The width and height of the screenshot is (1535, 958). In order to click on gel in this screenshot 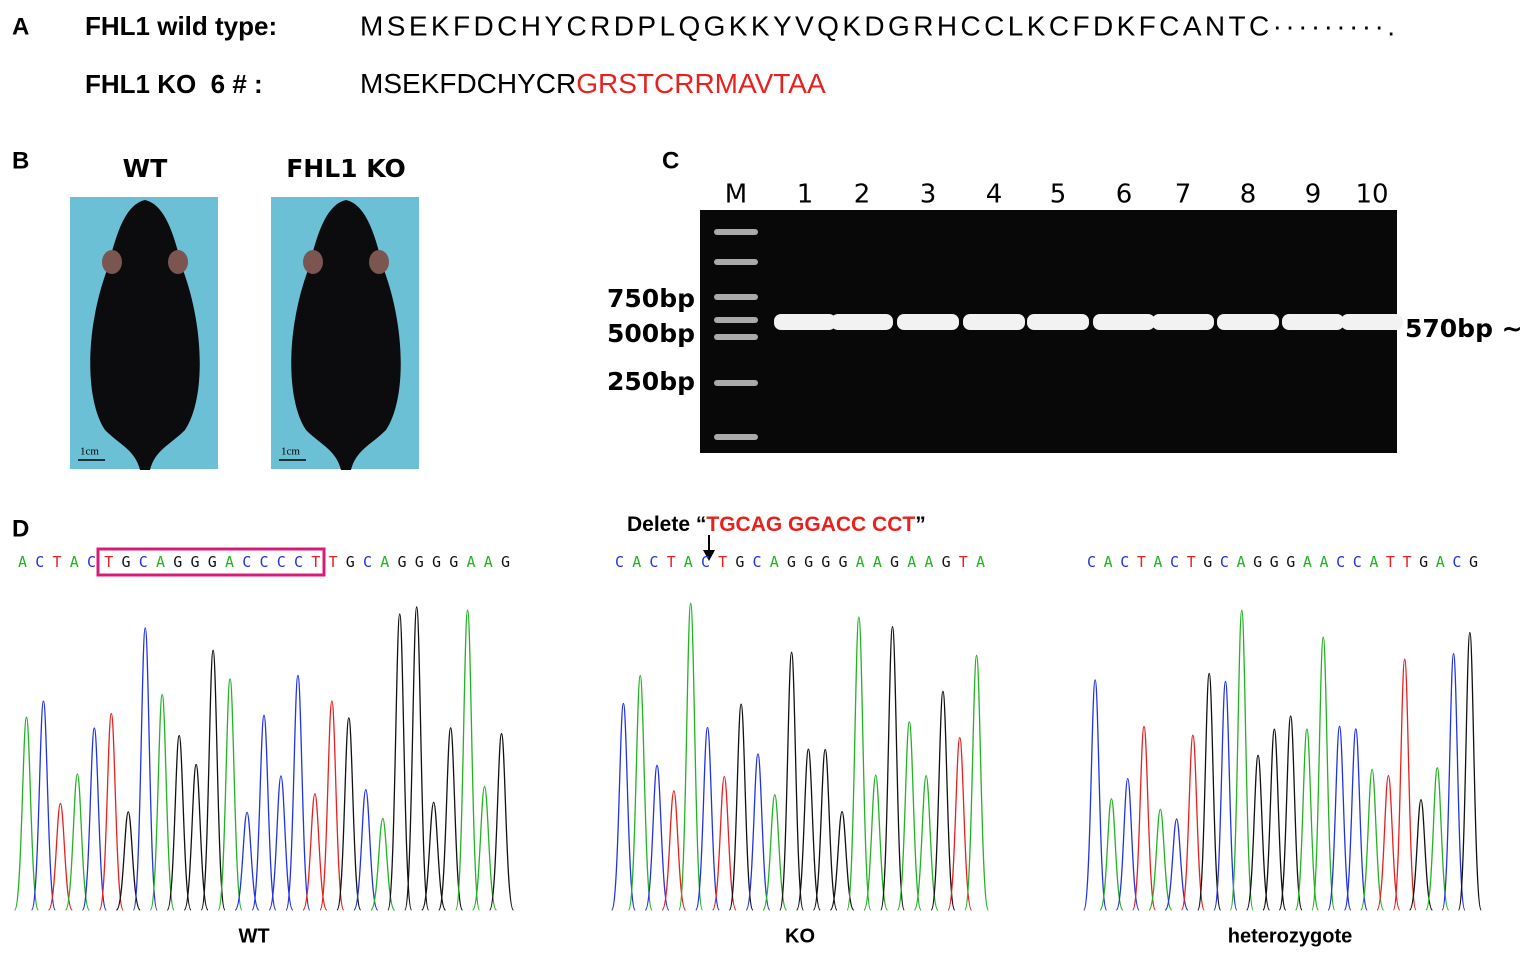, I will do `click(1048, 331)`.